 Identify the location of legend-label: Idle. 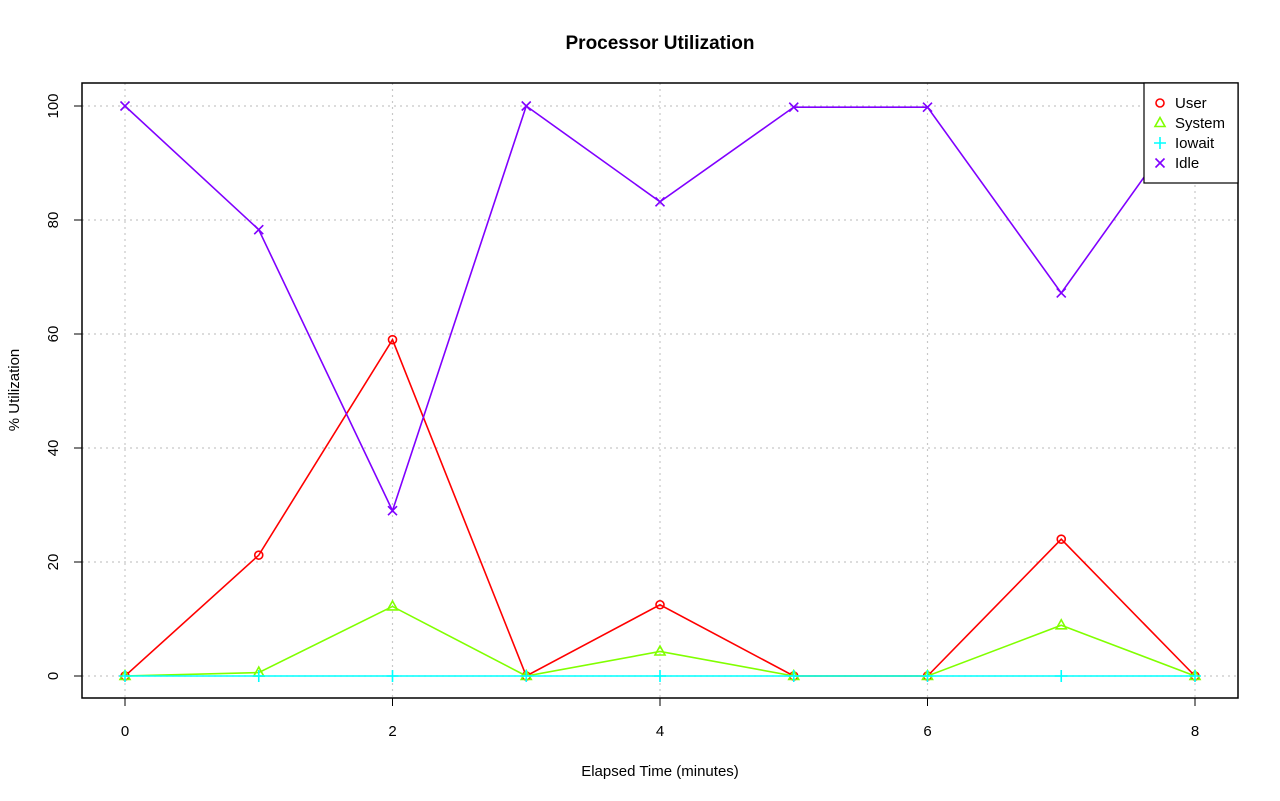
(1187, 163).